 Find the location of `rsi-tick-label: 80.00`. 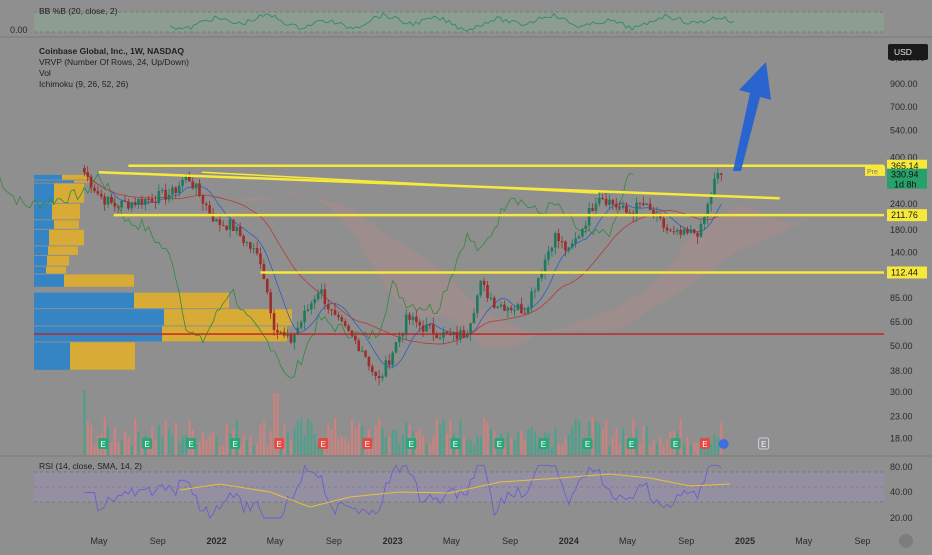

rsi-tick-label: 80.00 is located at coordinates (901, 467).